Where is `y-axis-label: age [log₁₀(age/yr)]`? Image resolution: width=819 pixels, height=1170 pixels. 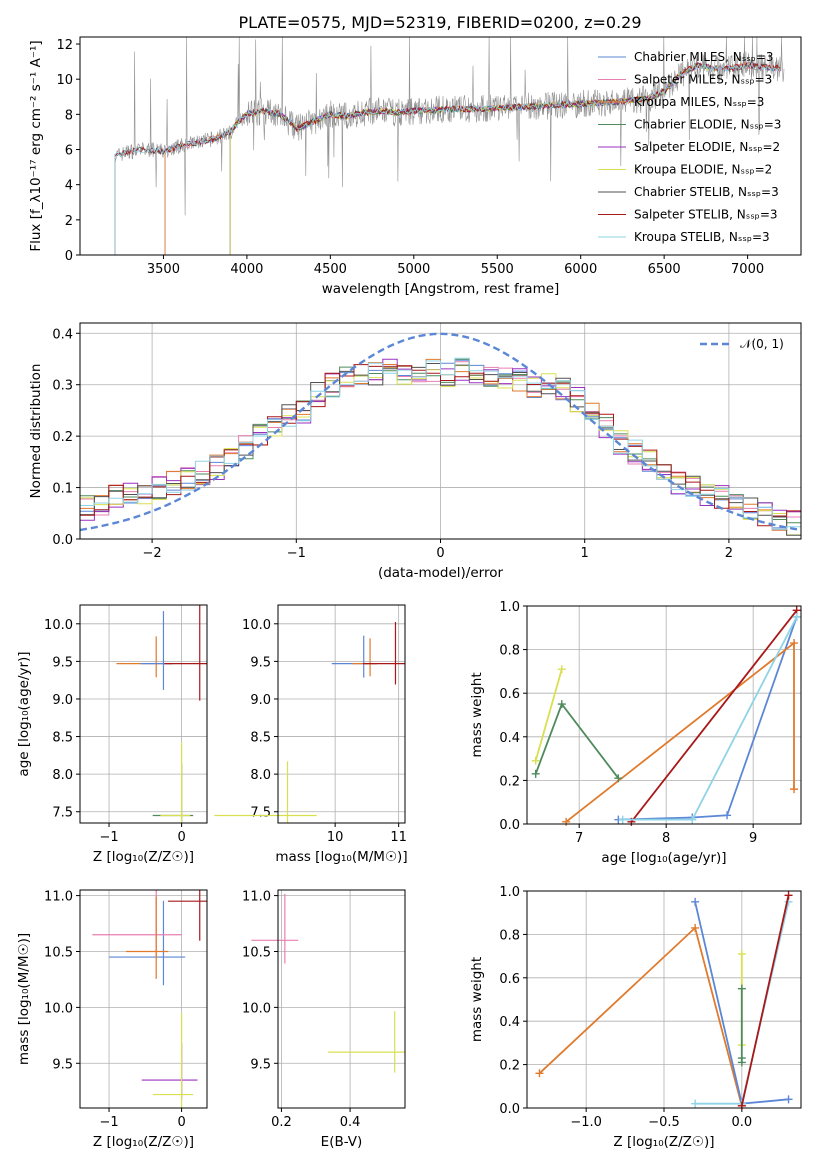 y-axis-label: age [log₁₀(age/yr)] is located at coordinates (24, 713).